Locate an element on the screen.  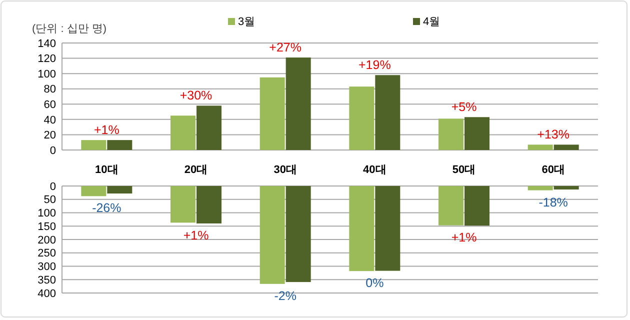
x-tick-label: 10대 is located at coordinates (106, 170).